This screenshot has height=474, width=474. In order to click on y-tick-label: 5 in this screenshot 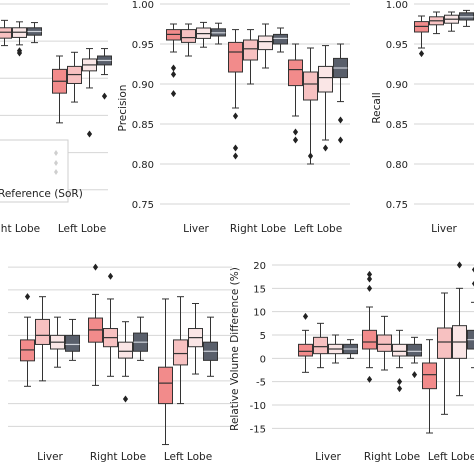, I will do `click(263, 336)`.